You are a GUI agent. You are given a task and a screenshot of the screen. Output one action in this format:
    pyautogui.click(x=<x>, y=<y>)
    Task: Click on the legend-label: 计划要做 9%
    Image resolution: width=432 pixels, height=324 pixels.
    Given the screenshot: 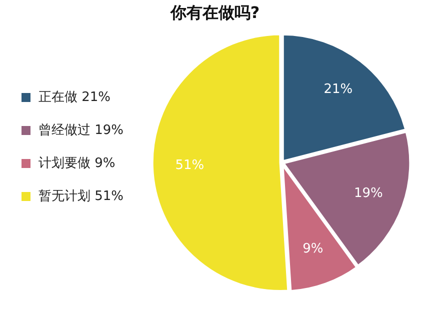 What is the action you would take?
    pyautogui.click(x=77, y=163)
    